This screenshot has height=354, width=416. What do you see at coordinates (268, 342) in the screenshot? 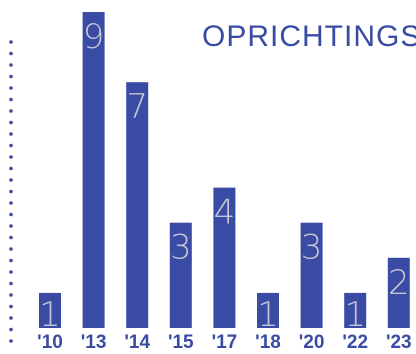
I see `x-tick-label-5: '18` at bounding box center [268, 342].